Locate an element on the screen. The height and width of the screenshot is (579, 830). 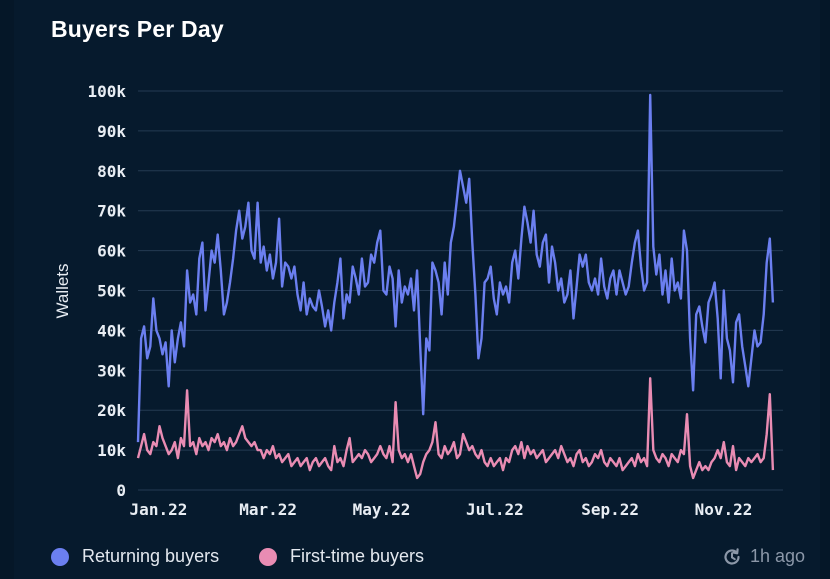
y-axis-label: Wallets is located at coordinates (62, 290).